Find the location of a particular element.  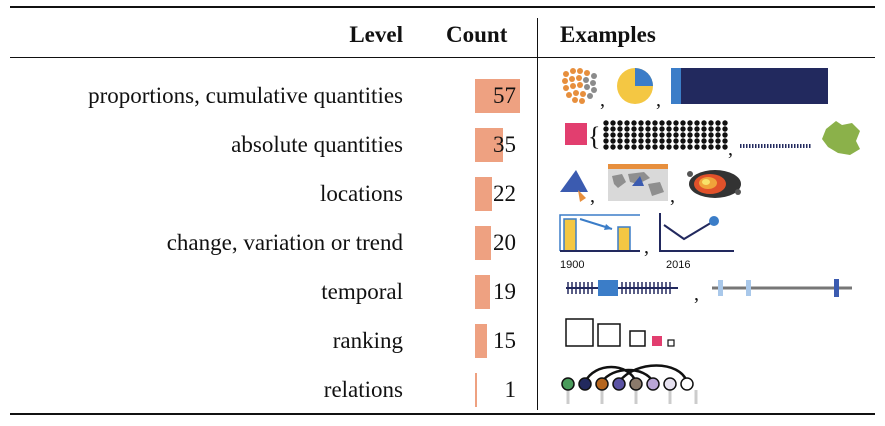

count-value: 19 is located at coordinates (504, 291).